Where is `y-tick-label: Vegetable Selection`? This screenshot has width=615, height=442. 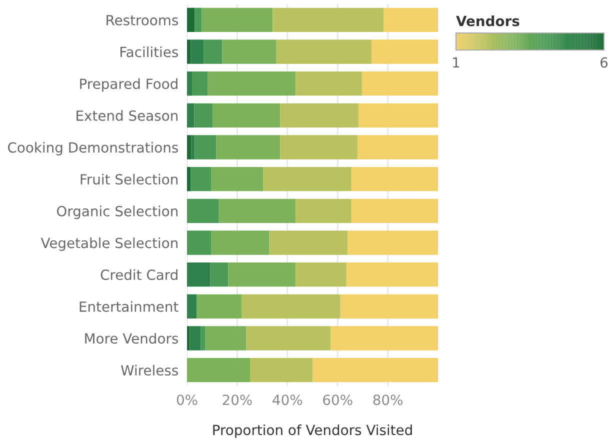
y-tick-label: Vegetable Selection is located at coordinates (109, 244).